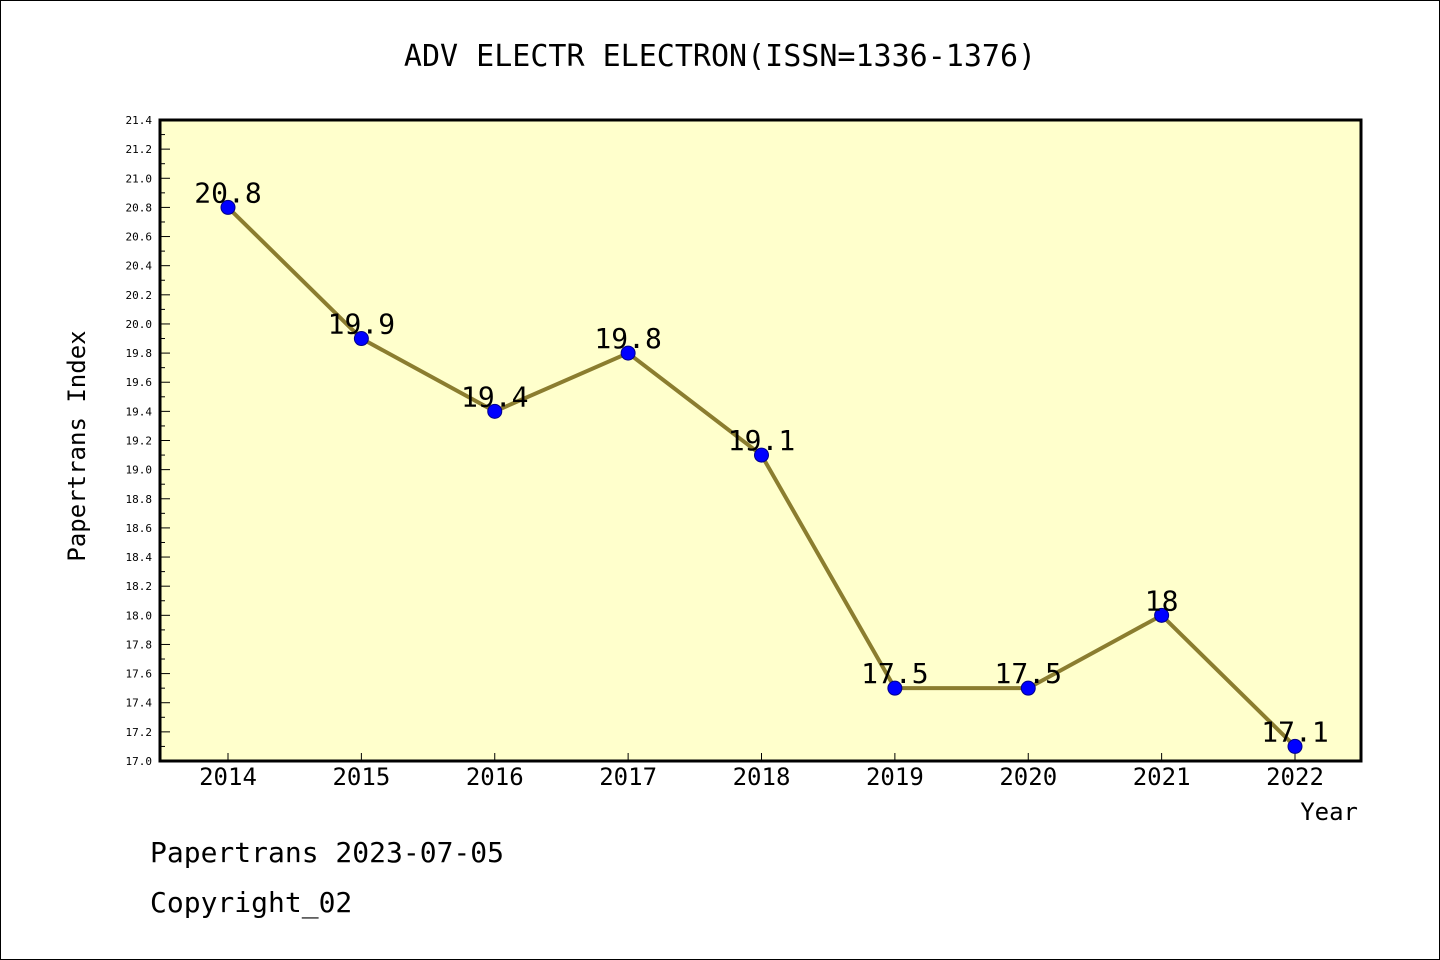 The height and width of the screenshot is (960, 1440). What do you see at coordinates (628, 777) in the screenshot?
I see `x-tick-label: 2017` at bounding box center [628, 777].